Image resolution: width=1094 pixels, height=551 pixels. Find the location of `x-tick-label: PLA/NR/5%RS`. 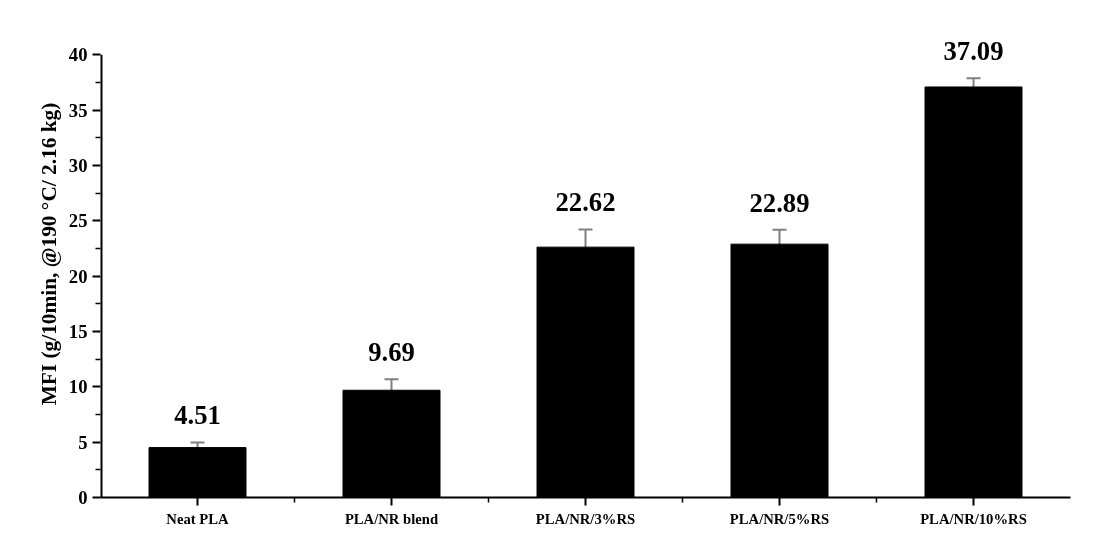

x-tick-label: PLA/NR/5%RS is located at coordinates (779, 518).